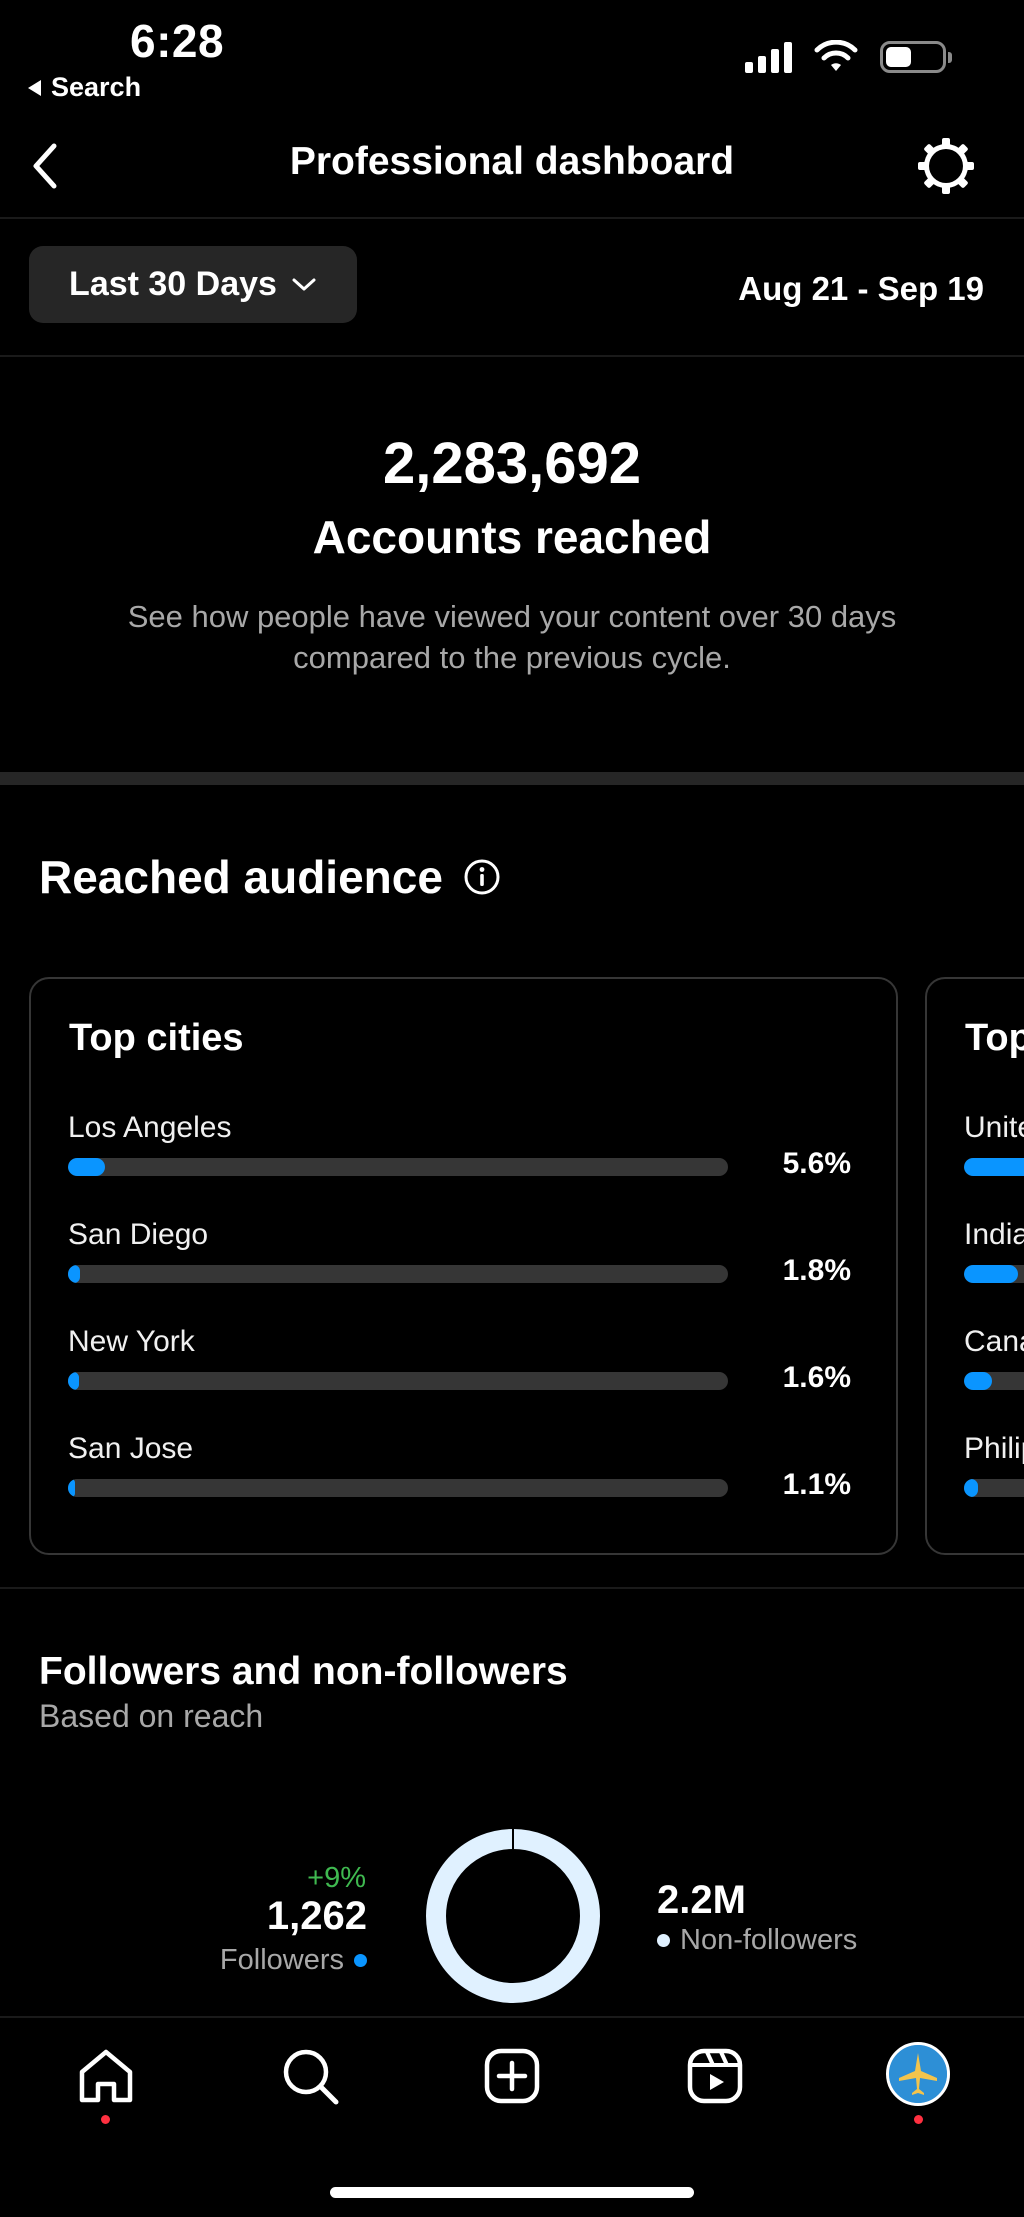 This screenshot has height=2217, width=1024. What do you see at coordinates (994, 1234) in the screenshot?
I see `country-label: India` at bounding box center [994, 1234].